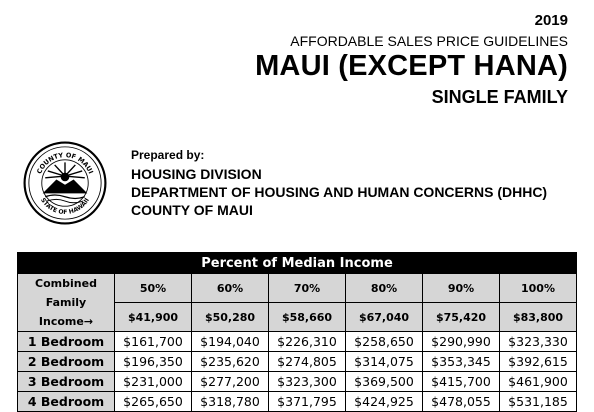 The height and width of the screenshot is (412, 594). I want to click on price-cell: $531,185, so click(538, 401).